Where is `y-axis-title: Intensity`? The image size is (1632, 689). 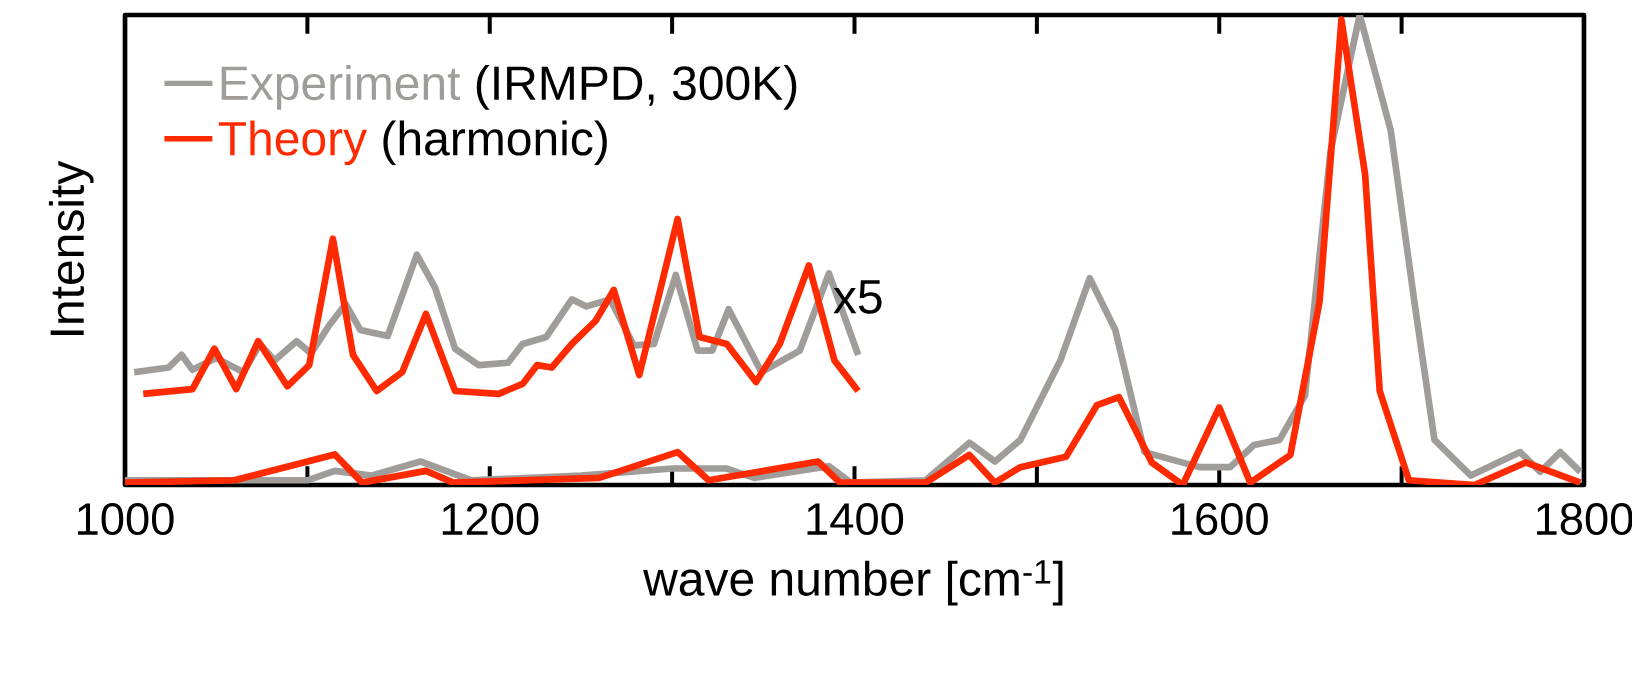
y-axis-title: Intensity is located at coordinates (71, 247).